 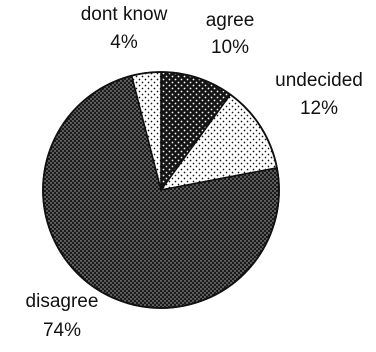 I want to click on slice-label-undecided: undecided, so click(x=319, y=80).